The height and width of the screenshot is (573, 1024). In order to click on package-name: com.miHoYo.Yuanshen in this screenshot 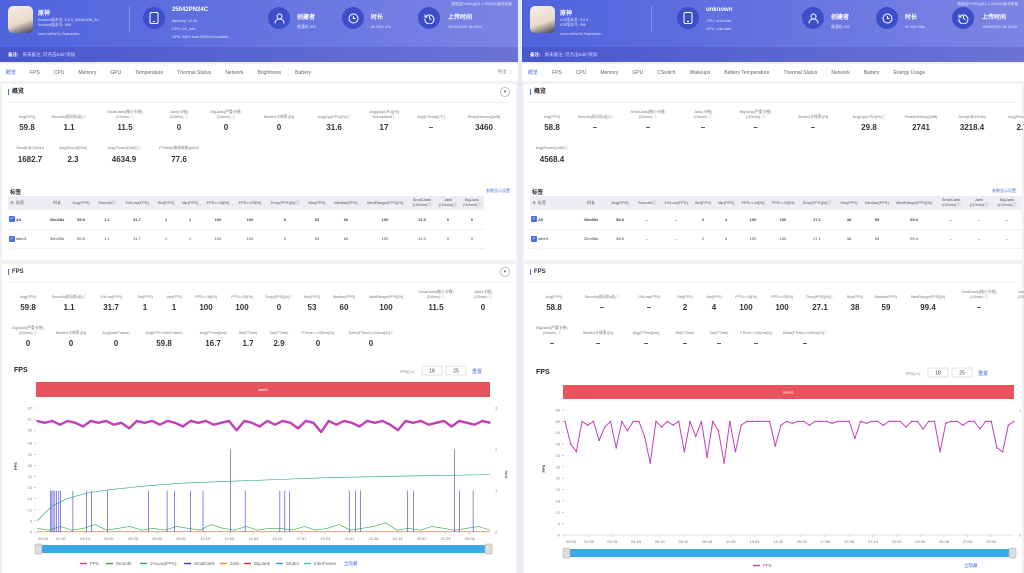, I will do `click(581, 33)`.